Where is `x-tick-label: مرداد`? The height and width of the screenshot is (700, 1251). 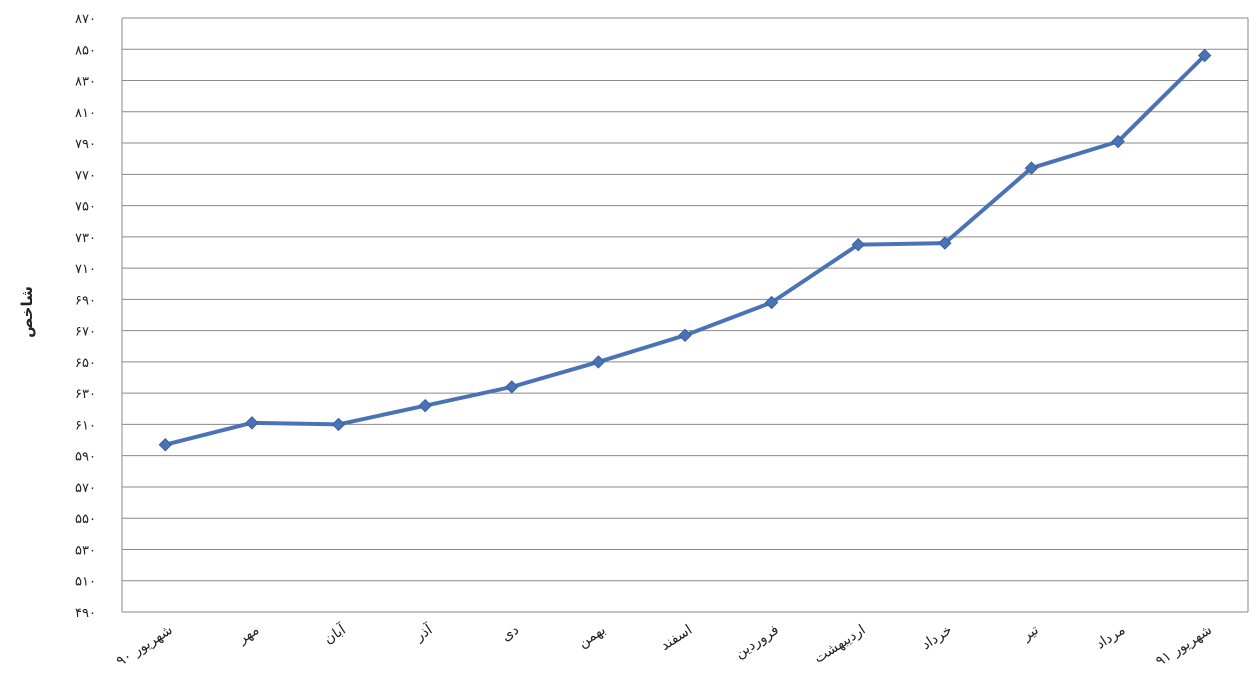 x-tick-label: مرداد is located at coordinates (1110, 637).